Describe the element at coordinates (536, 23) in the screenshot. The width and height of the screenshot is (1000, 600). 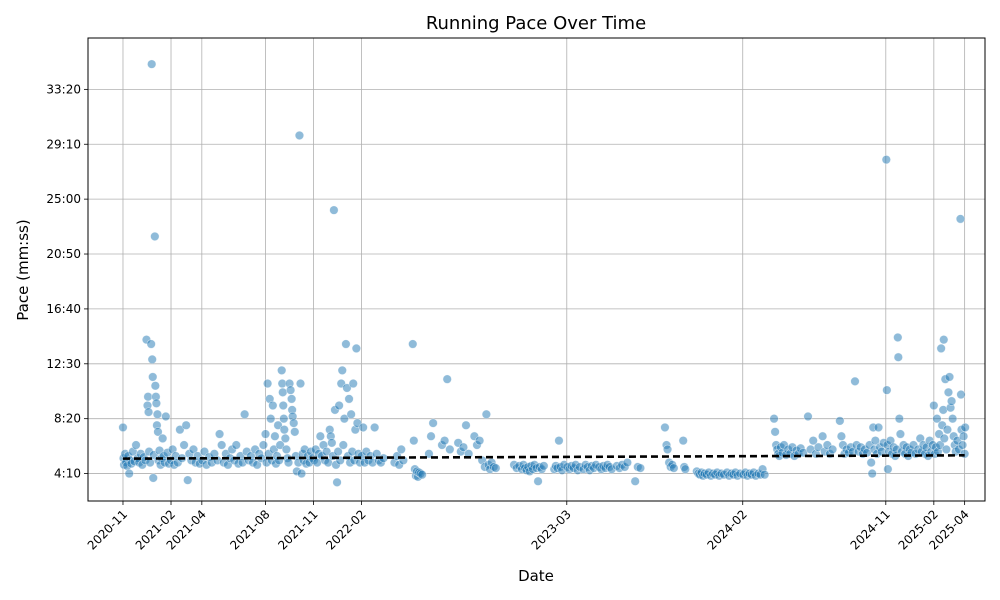
I see `chart-title: Running Pace Over Time` at that location.